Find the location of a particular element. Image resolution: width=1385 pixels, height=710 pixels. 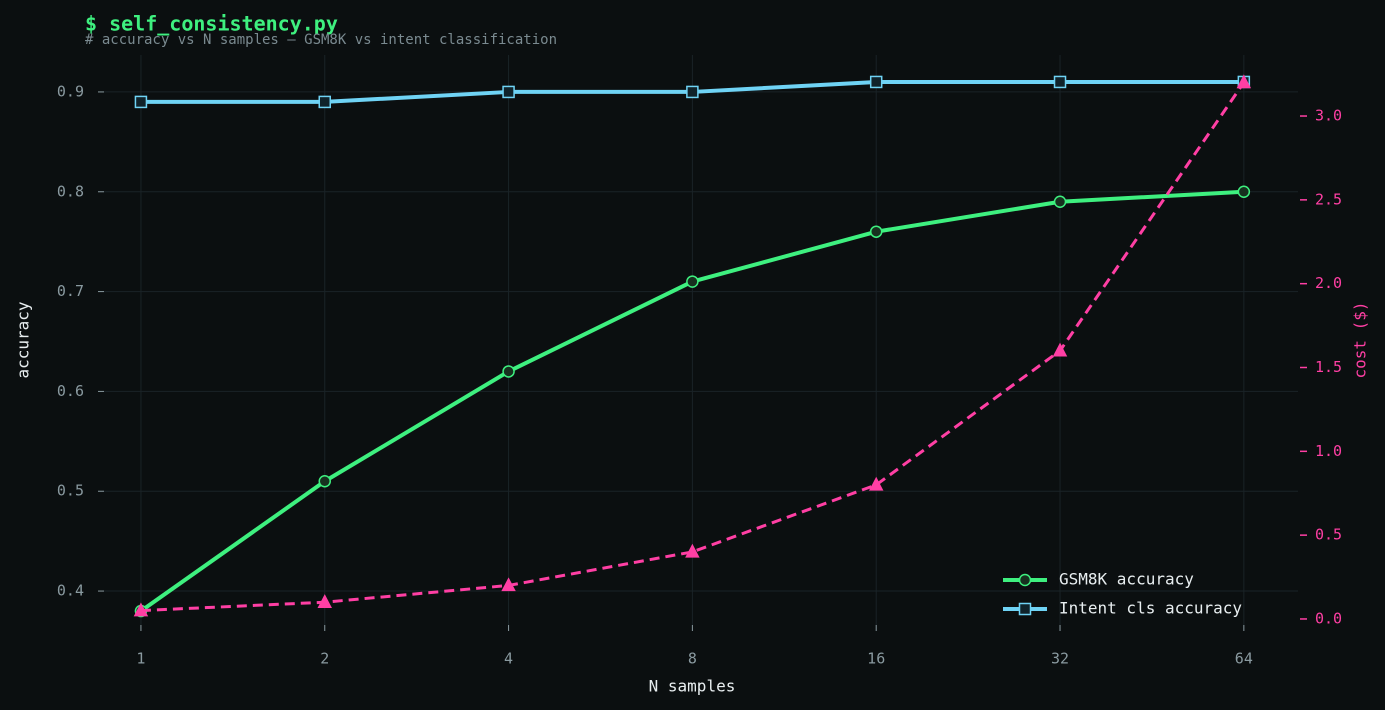

legend-label: GSM8K accuracy is located at coordinates (1126, 579).